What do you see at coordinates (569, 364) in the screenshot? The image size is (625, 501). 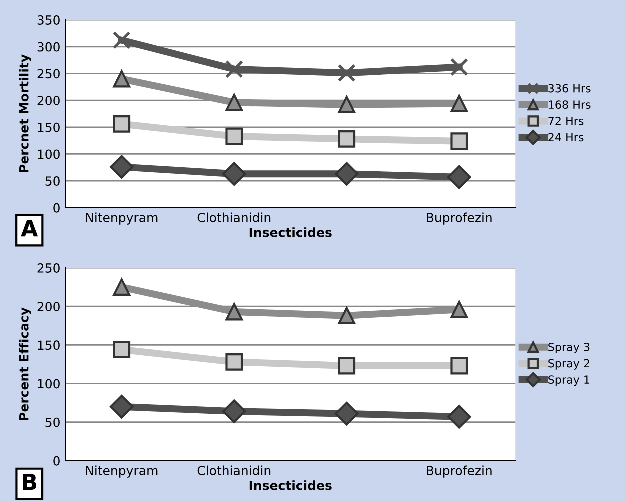 I see `legend-label: Spray 2` at bounding box center [569, 364].